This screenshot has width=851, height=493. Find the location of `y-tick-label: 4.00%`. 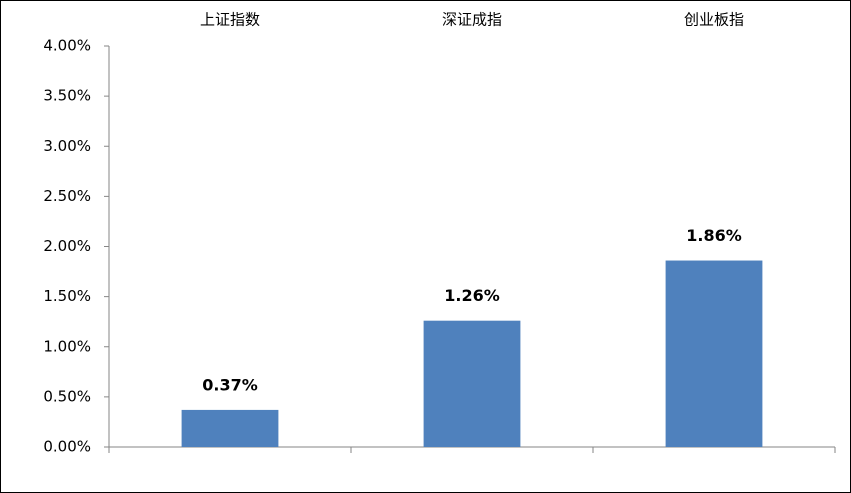

y-tick-label: 4.00% is located at coordinates (67, 46).